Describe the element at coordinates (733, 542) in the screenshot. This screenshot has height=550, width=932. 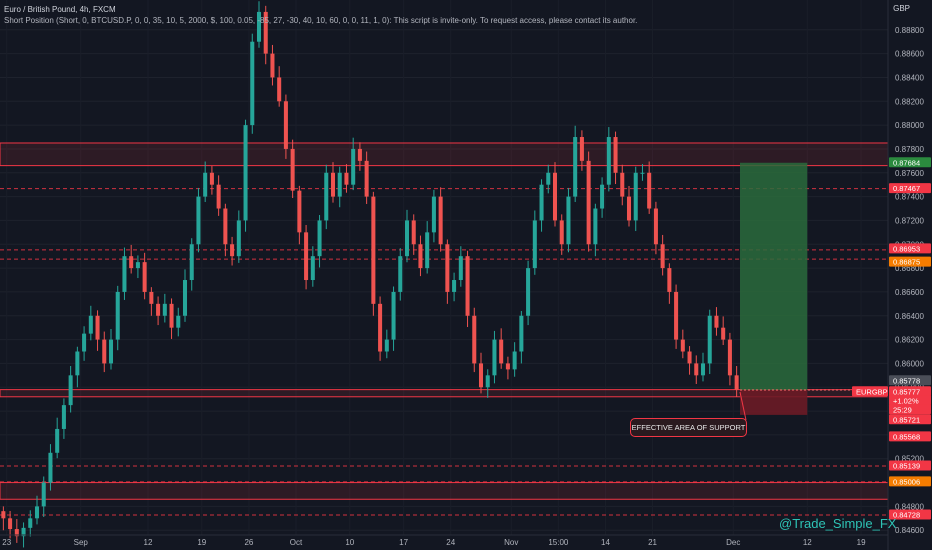
I see `x-tick-label: Dec` at that location.